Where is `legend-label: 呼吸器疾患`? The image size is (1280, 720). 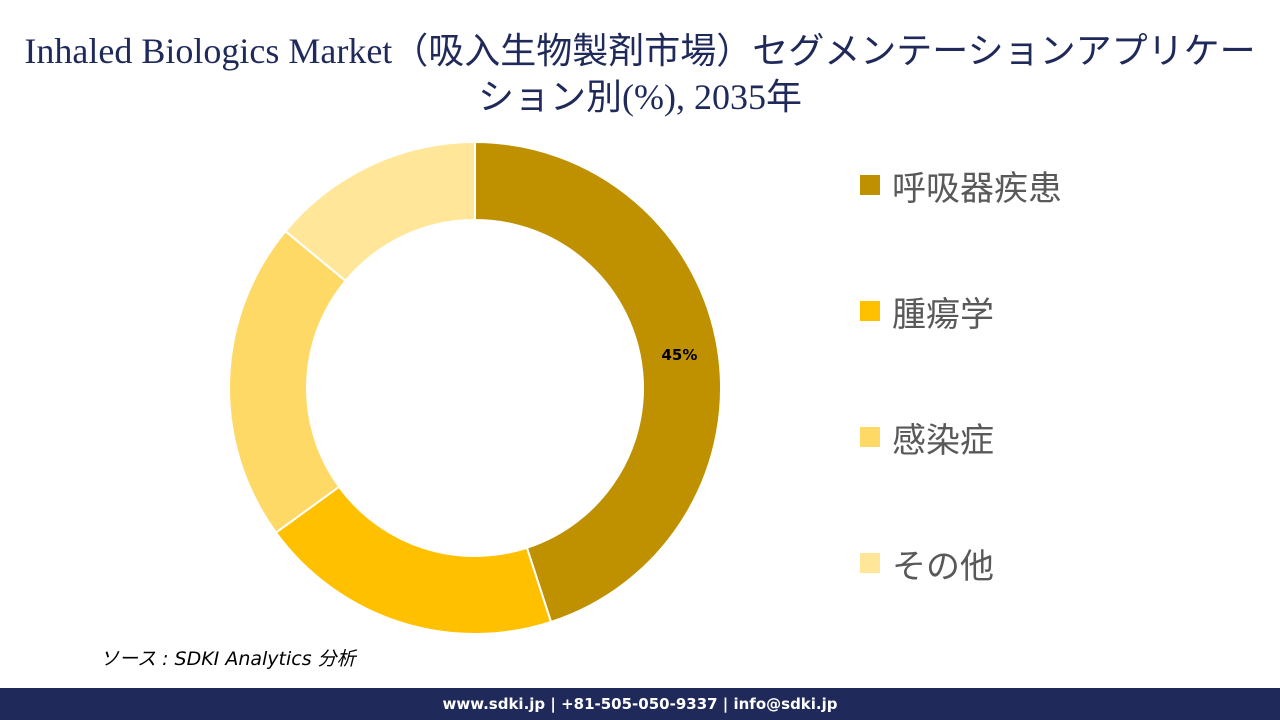
legend-label: 呼吸器疾患 is located at coordinates (977, 188).